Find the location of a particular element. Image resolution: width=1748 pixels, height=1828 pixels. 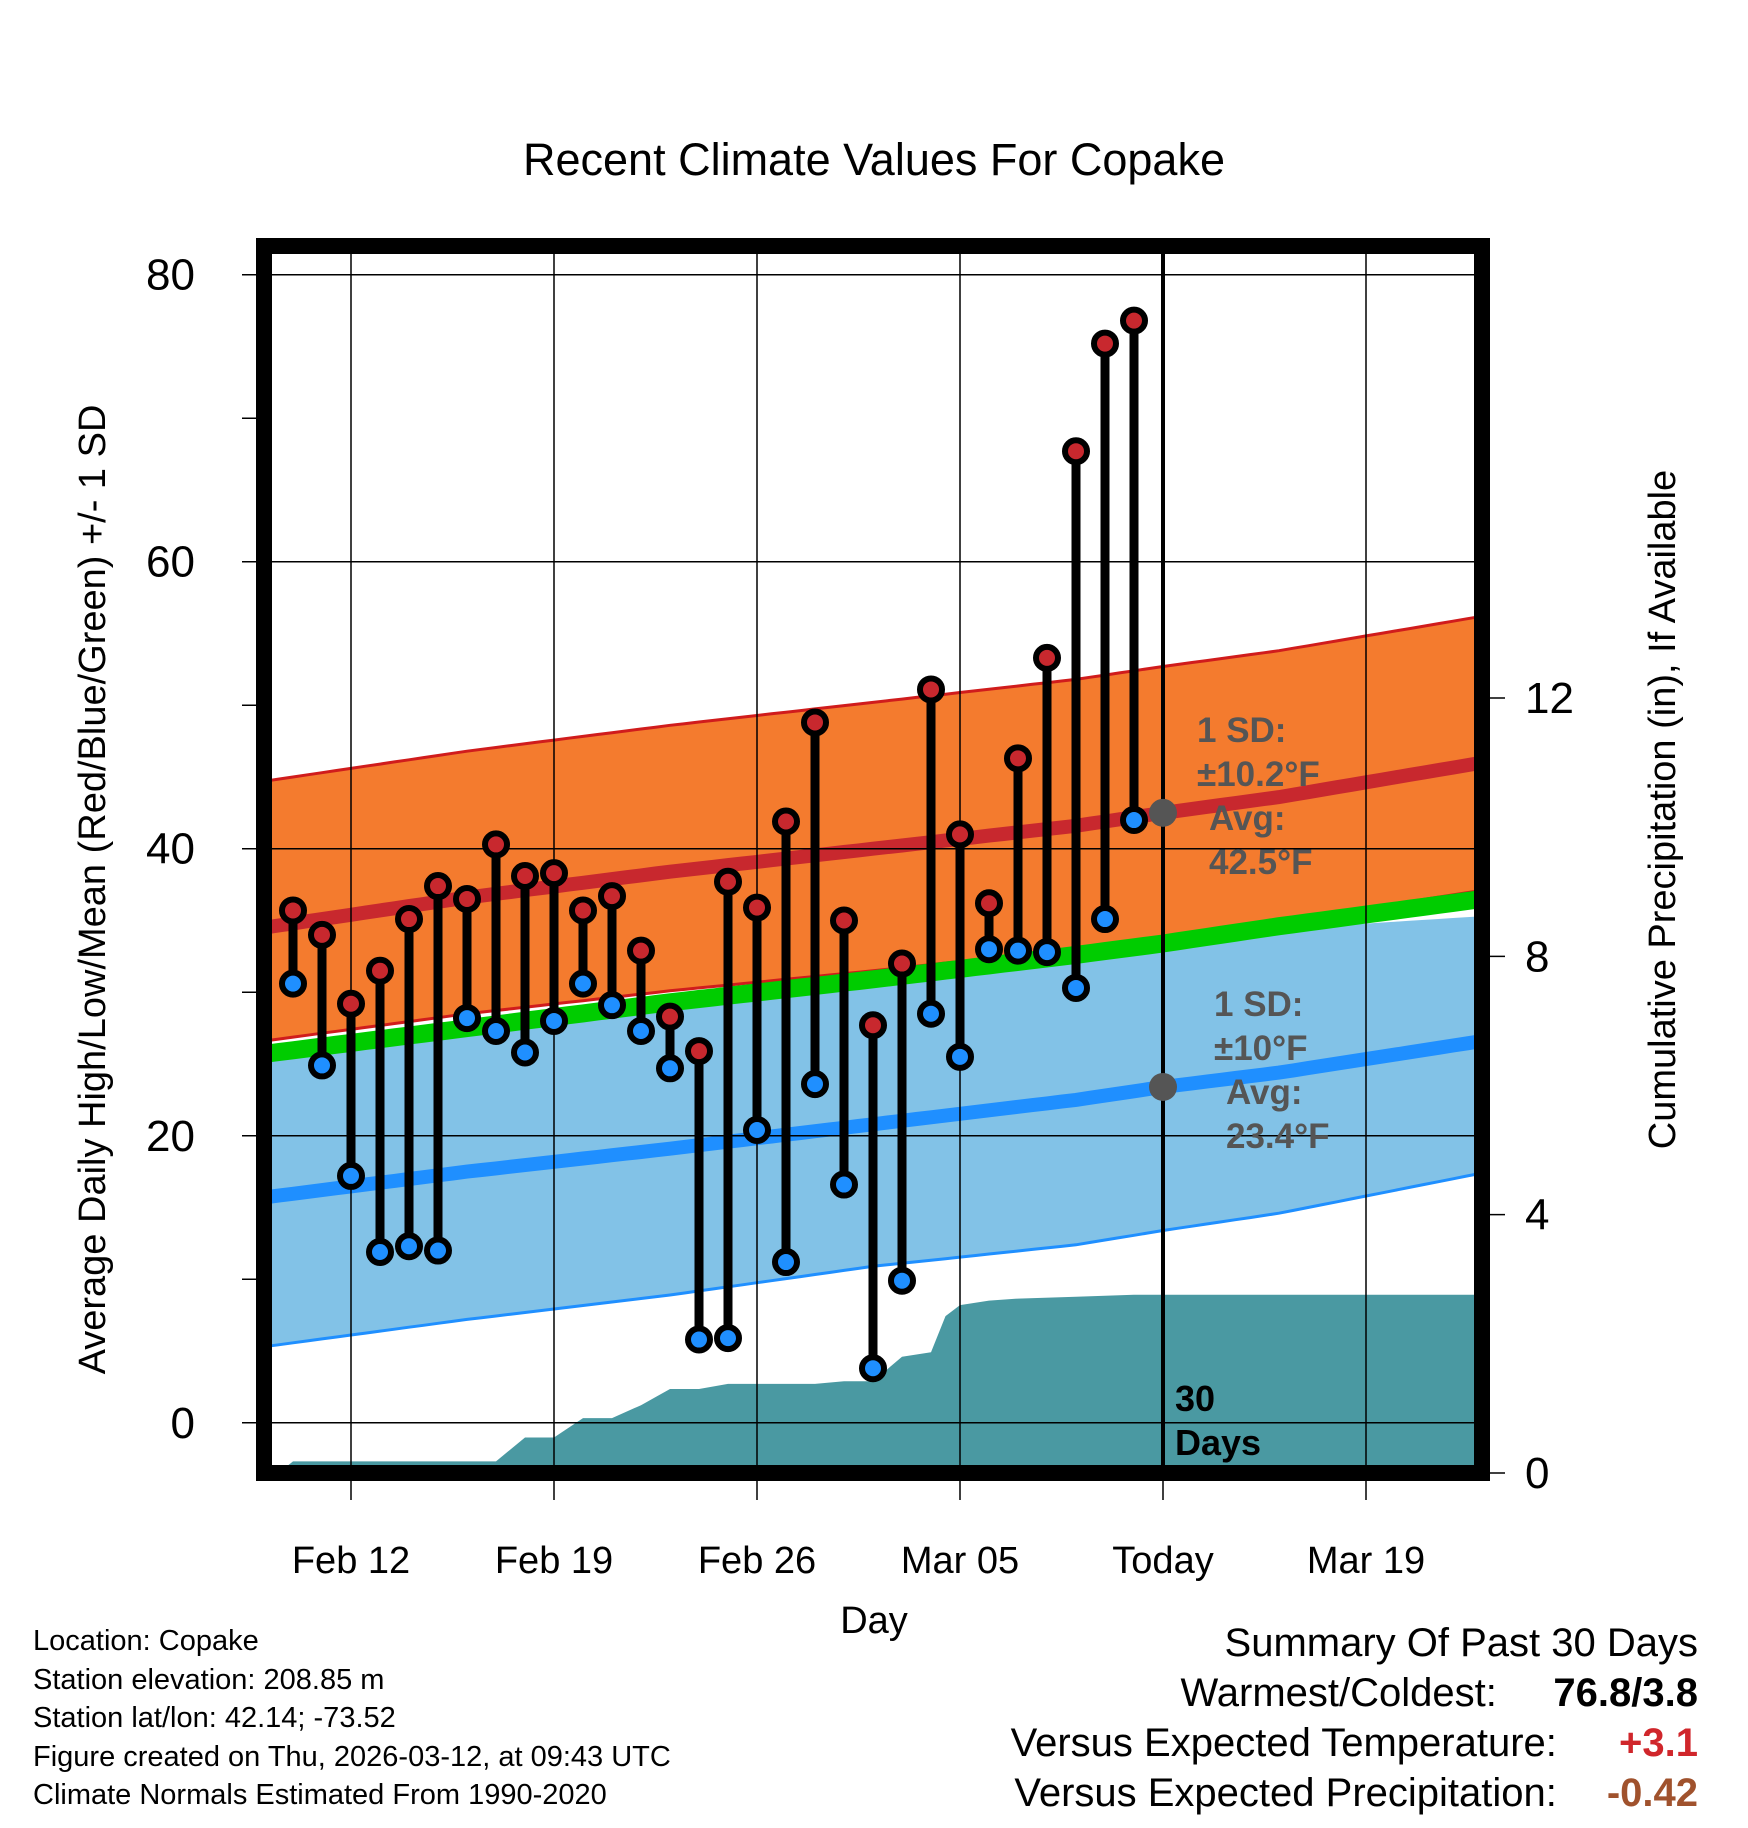

today-low-marker is located at coordinates (1163, 1086).